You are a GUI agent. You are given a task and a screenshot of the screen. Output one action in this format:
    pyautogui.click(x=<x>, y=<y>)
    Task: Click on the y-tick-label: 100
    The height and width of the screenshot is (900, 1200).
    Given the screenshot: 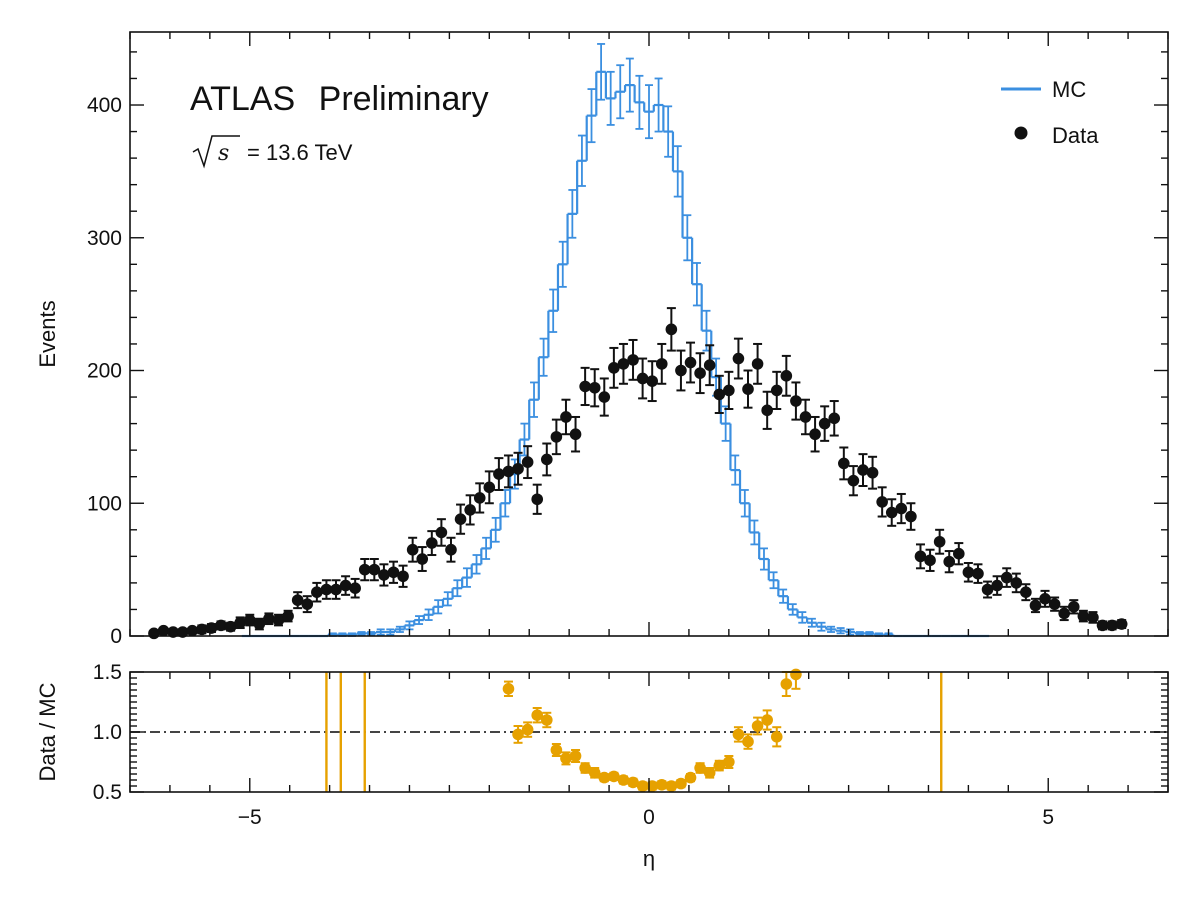 What is the action you would take?
    pyautogui.click(x=104, y=503)
    